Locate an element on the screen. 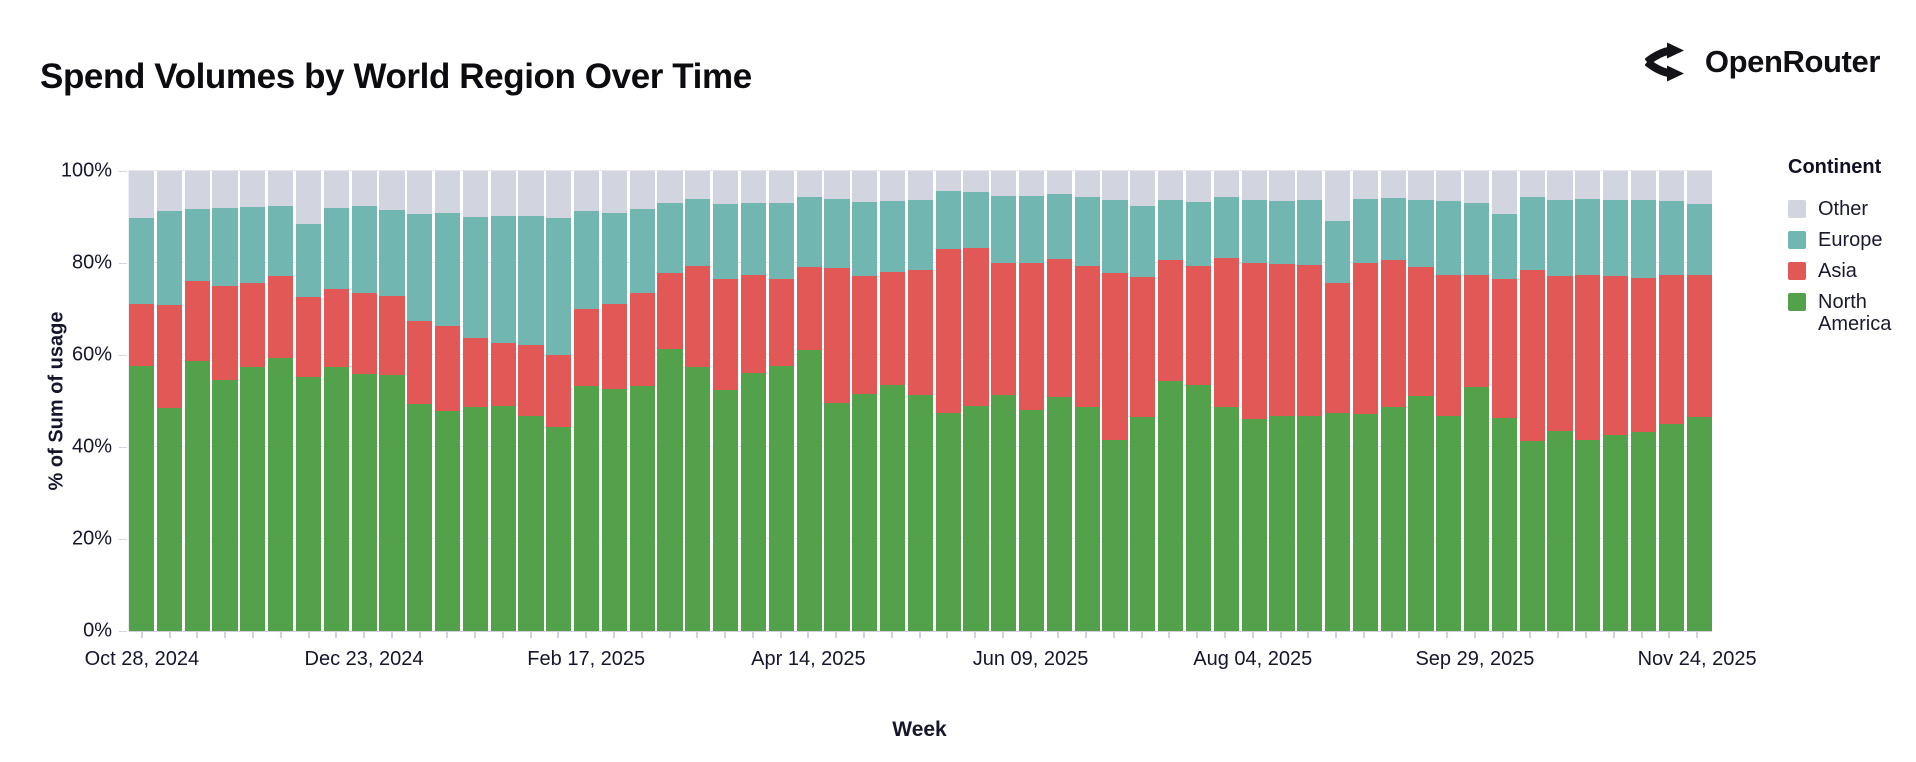  page-title: Spend Volumes by World Region Over Time is located at coordinates (396, 77).